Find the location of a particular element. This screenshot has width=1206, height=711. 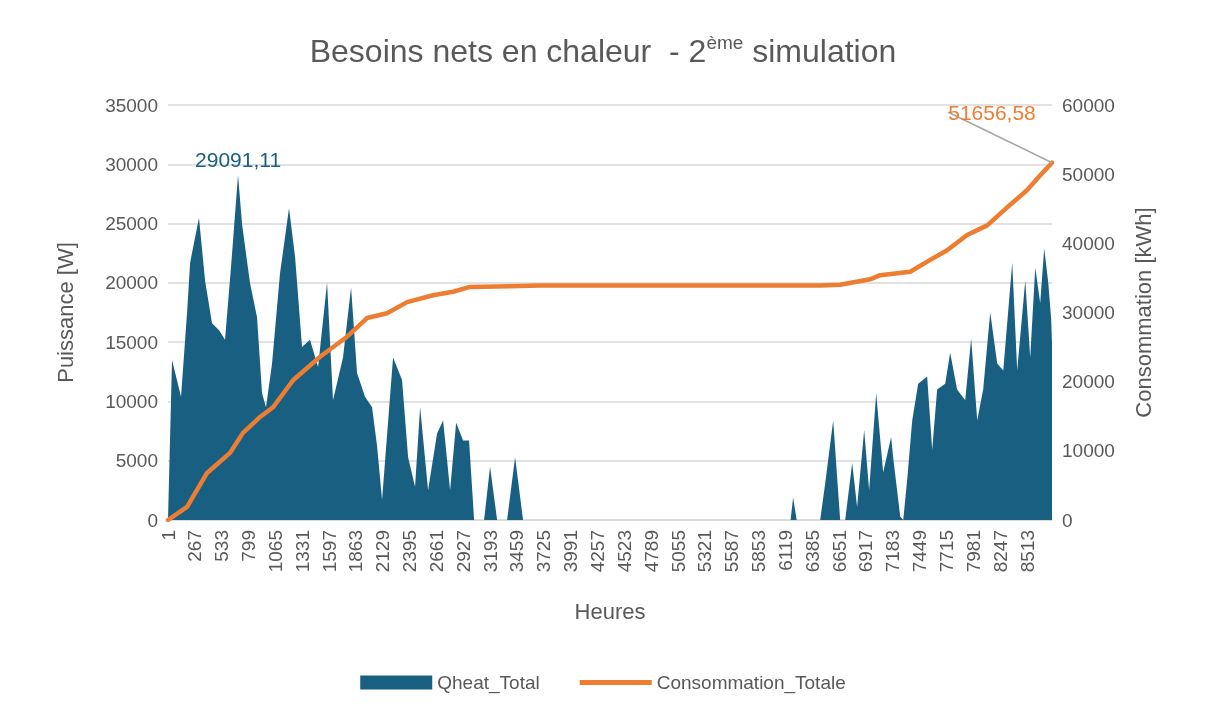

y-tick-label: 5000 is located at coordinates (136, 461).